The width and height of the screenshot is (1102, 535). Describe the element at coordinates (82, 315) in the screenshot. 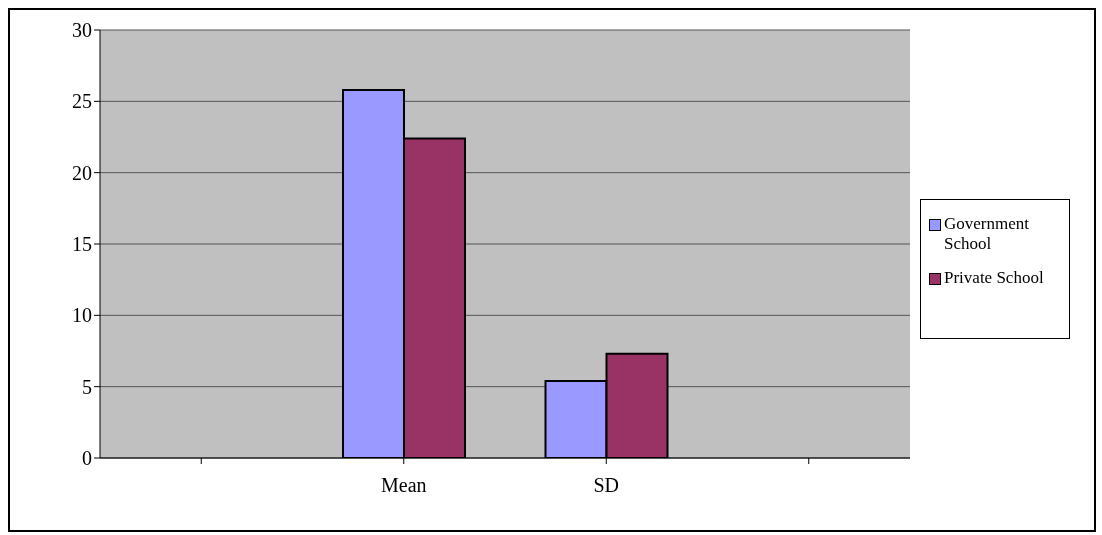

I see `y-tick-label: 10` at that location.